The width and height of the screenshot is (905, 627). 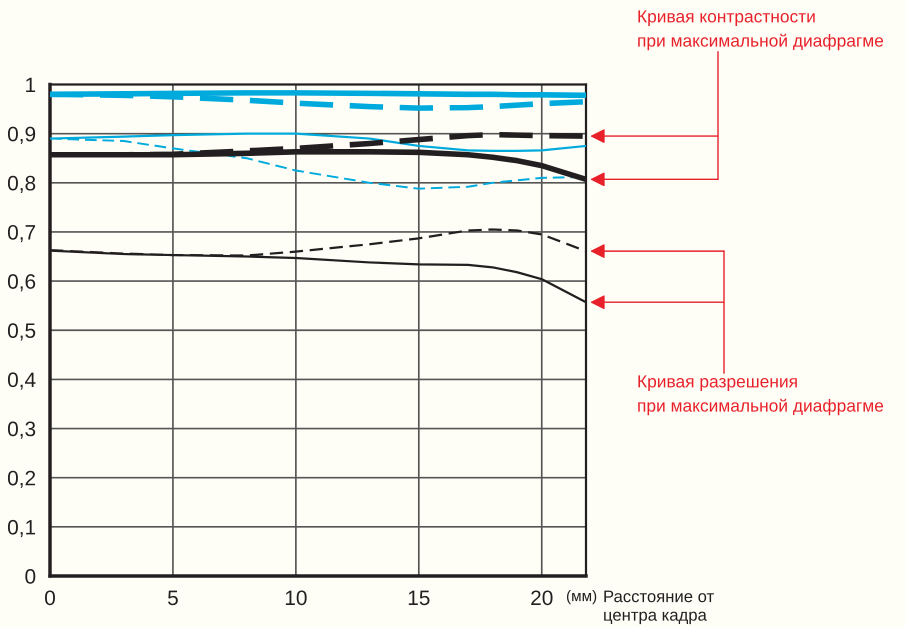 What do you see at coordinates (22, 331) in the screenshot?
I see `y-tick-label: 0,5` at bounding box center [22, 331].